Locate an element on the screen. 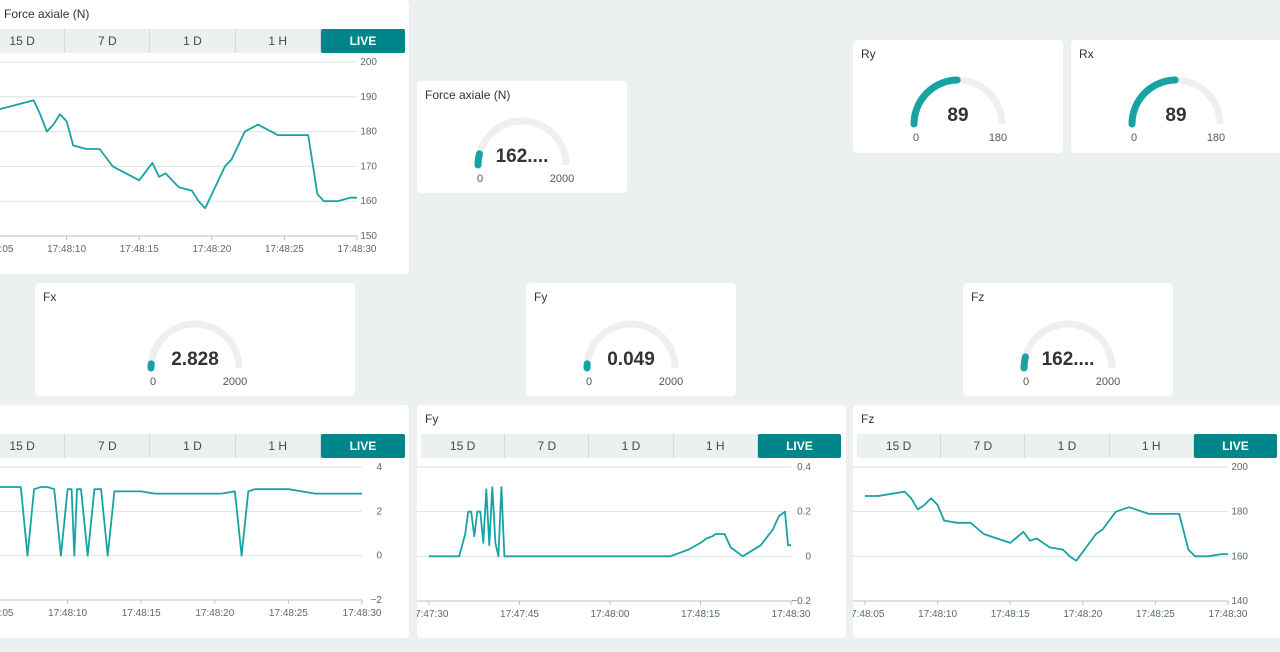  fz-gauge: 162.... 0 2000 is located at coordinates (1070, 354).